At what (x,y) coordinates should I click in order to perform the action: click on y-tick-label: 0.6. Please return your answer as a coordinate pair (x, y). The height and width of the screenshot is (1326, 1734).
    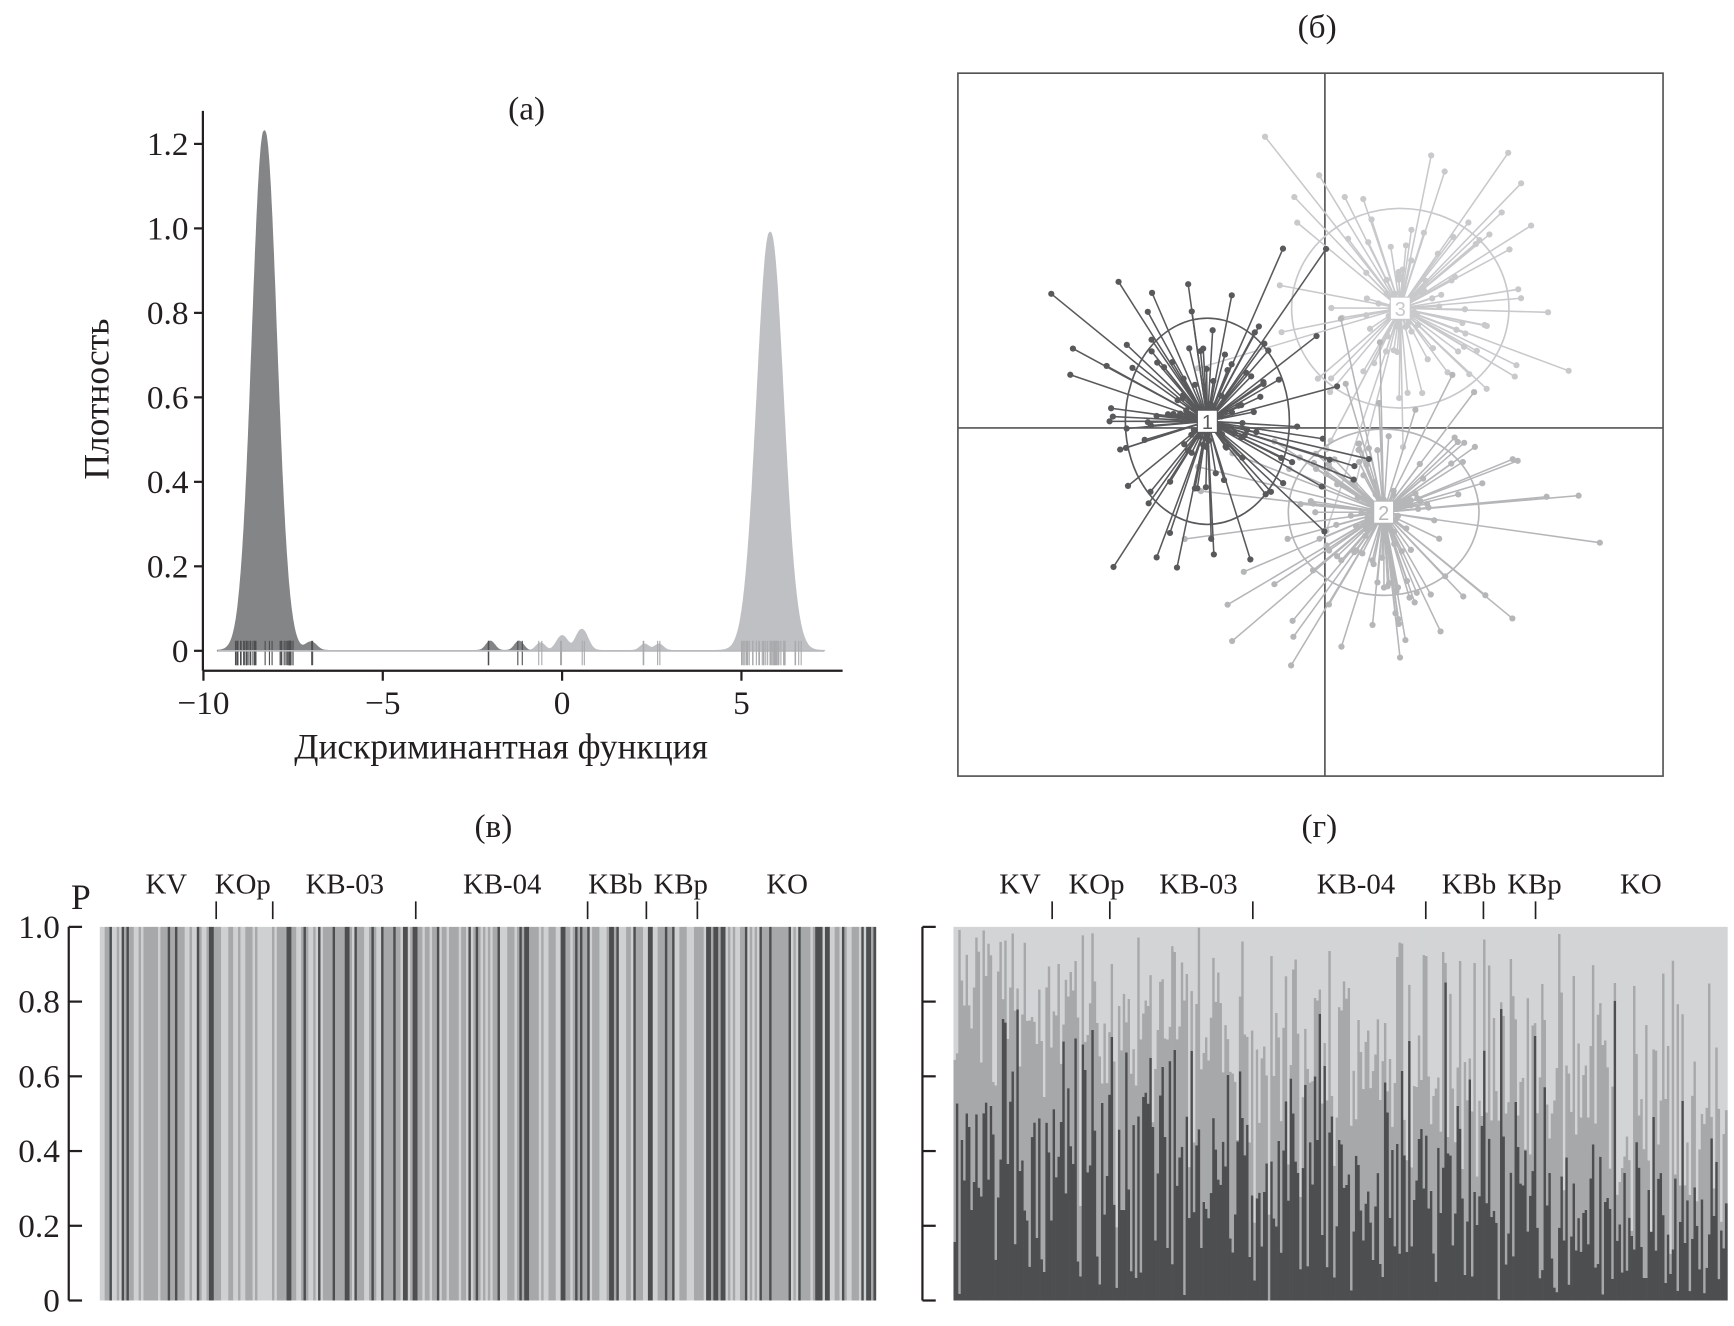
    Looking at the image, I should click on (168, 397).